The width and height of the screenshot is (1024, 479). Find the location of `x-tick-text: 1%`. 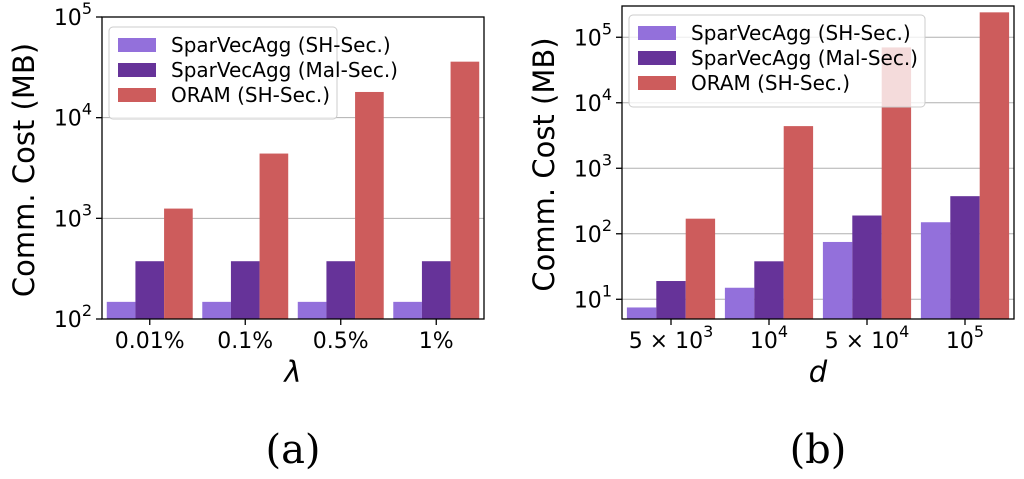

x-tick-text: 1% is located at coordinates (436, 341).